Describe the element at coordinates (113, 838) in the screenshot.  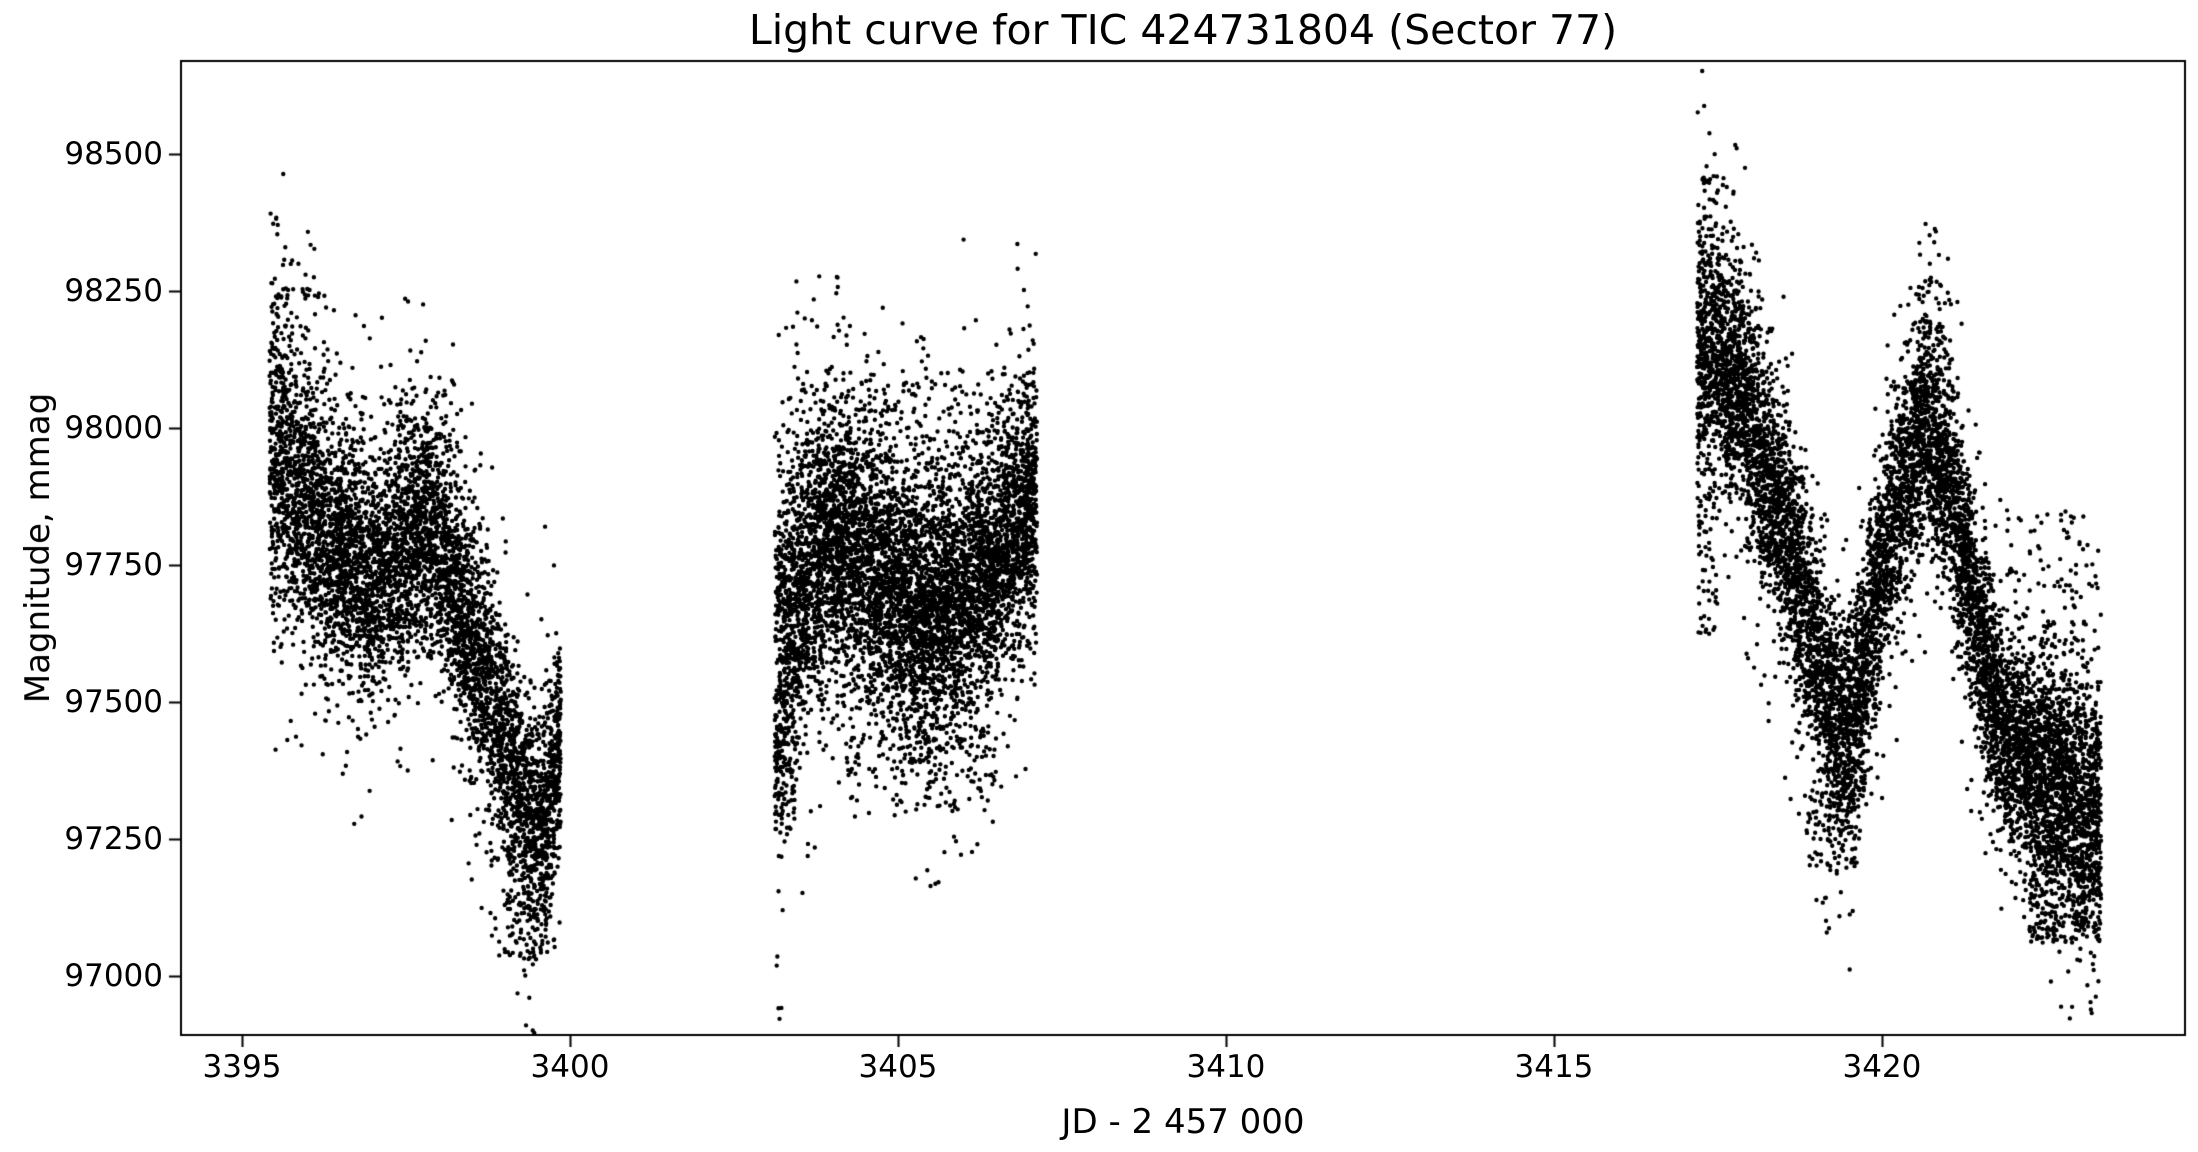
I see `y-tick-label: 97250` at that location.